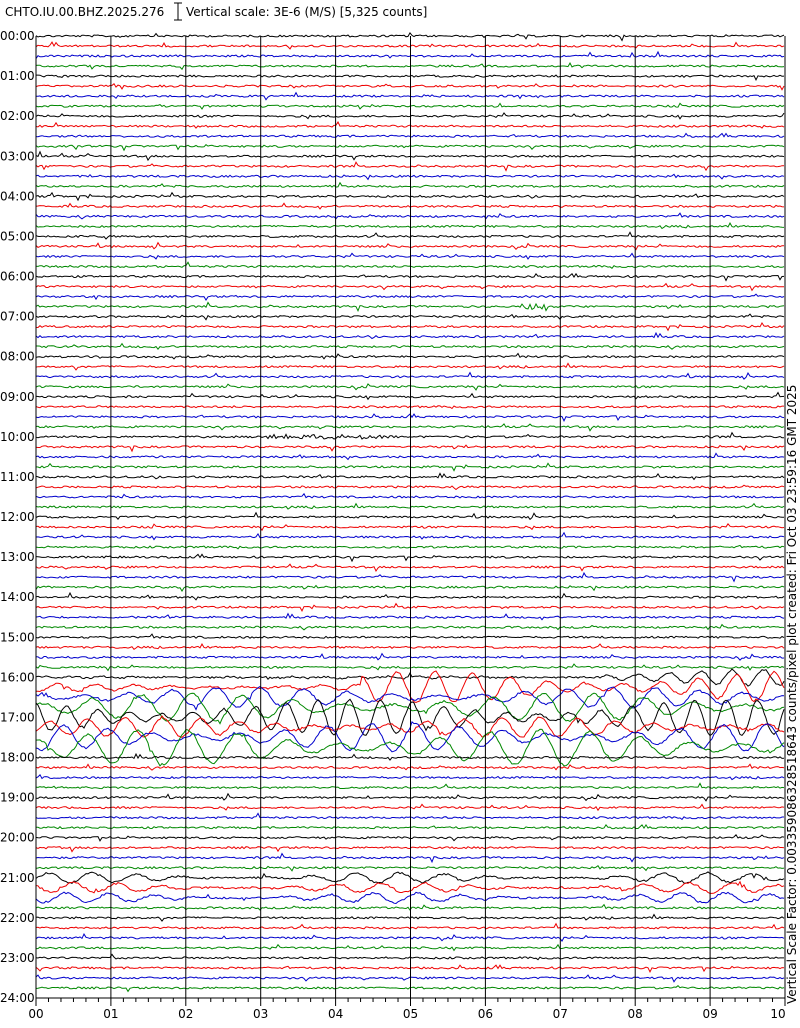 The height and width of the screenshot is (1028, 800). I want to click on y-label: 21:00, so click(17, 878).